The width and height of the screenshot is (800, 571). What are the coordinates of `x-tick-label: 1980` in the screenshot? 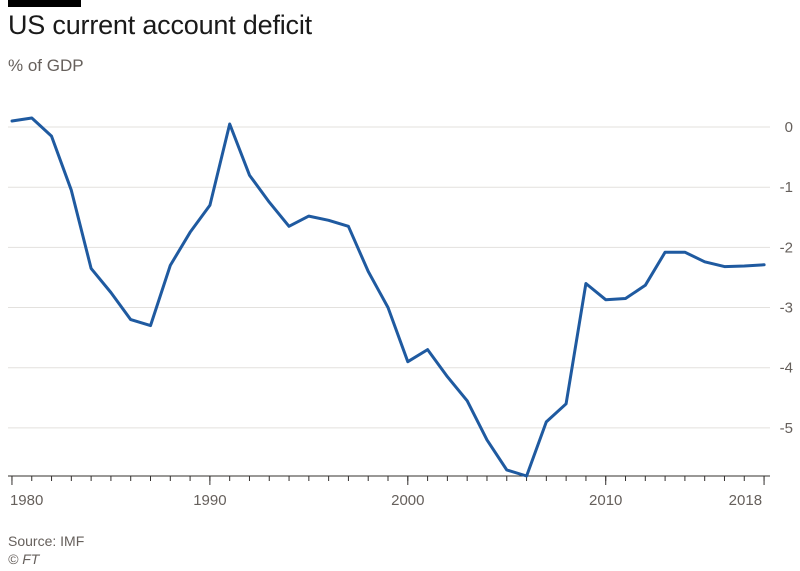 It's located at (26, 500).